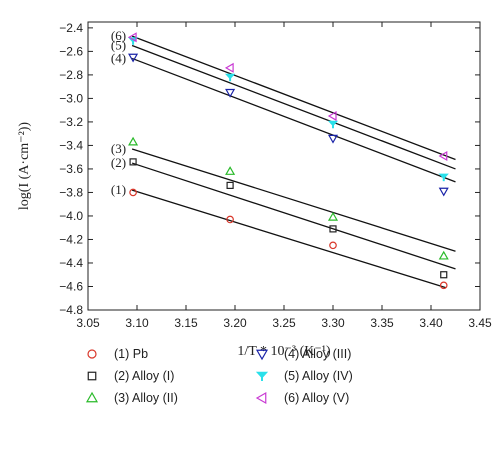 Image resolution: width=500 pixels, height=453 pixels. Describe the element at coordinates (71, 239) in the screenshot. I see `y-tick-label-3: −4.2` at that location.